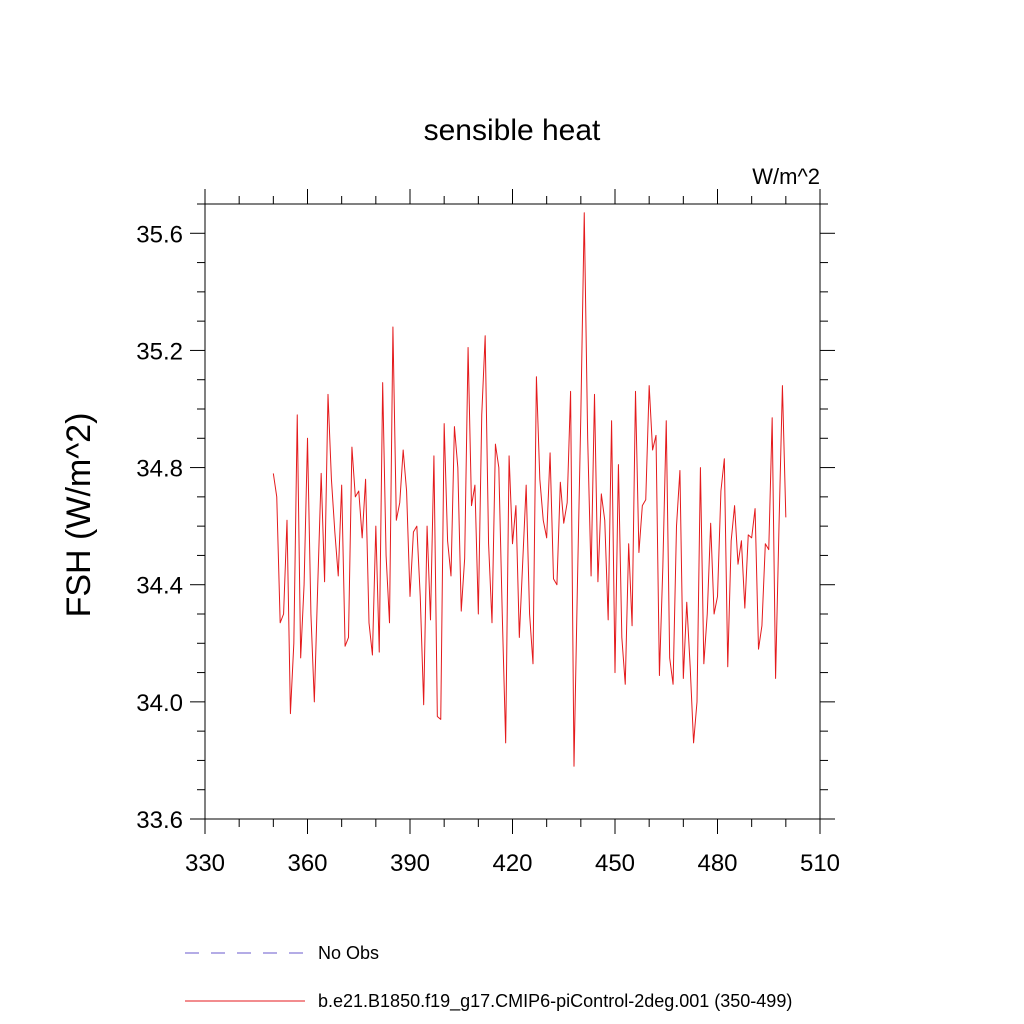  What do you see at coordinates (159, 351) in the screenshot?
I see `y-tick-label: 35.2` at bounding box center [159, 351].